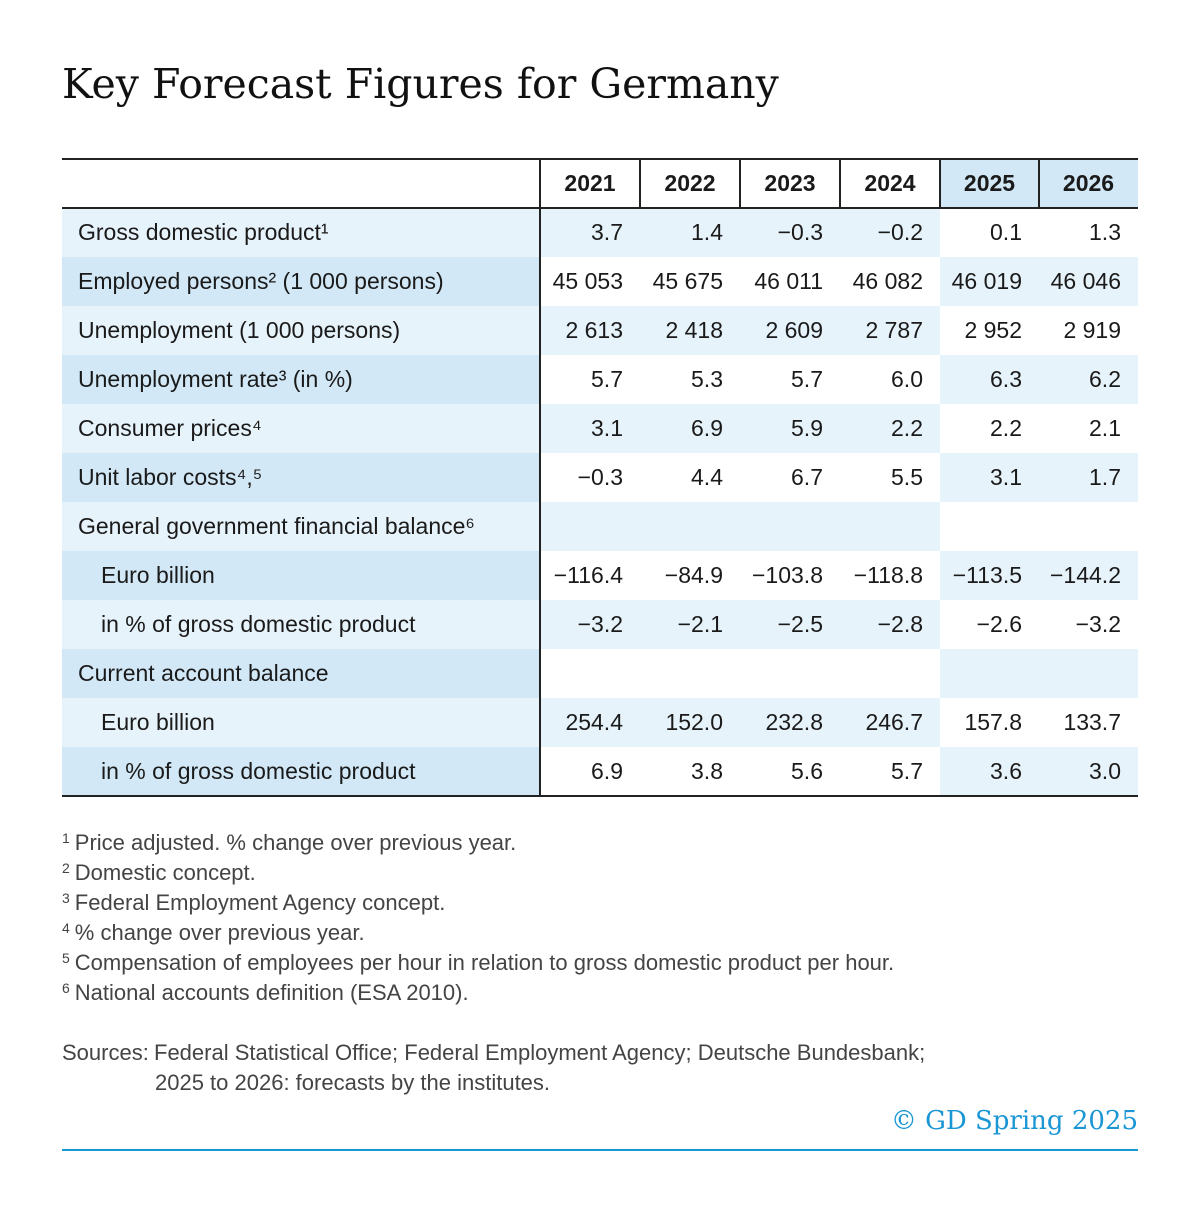  I want to click on value-cell: −2.8, so click(890, 624).